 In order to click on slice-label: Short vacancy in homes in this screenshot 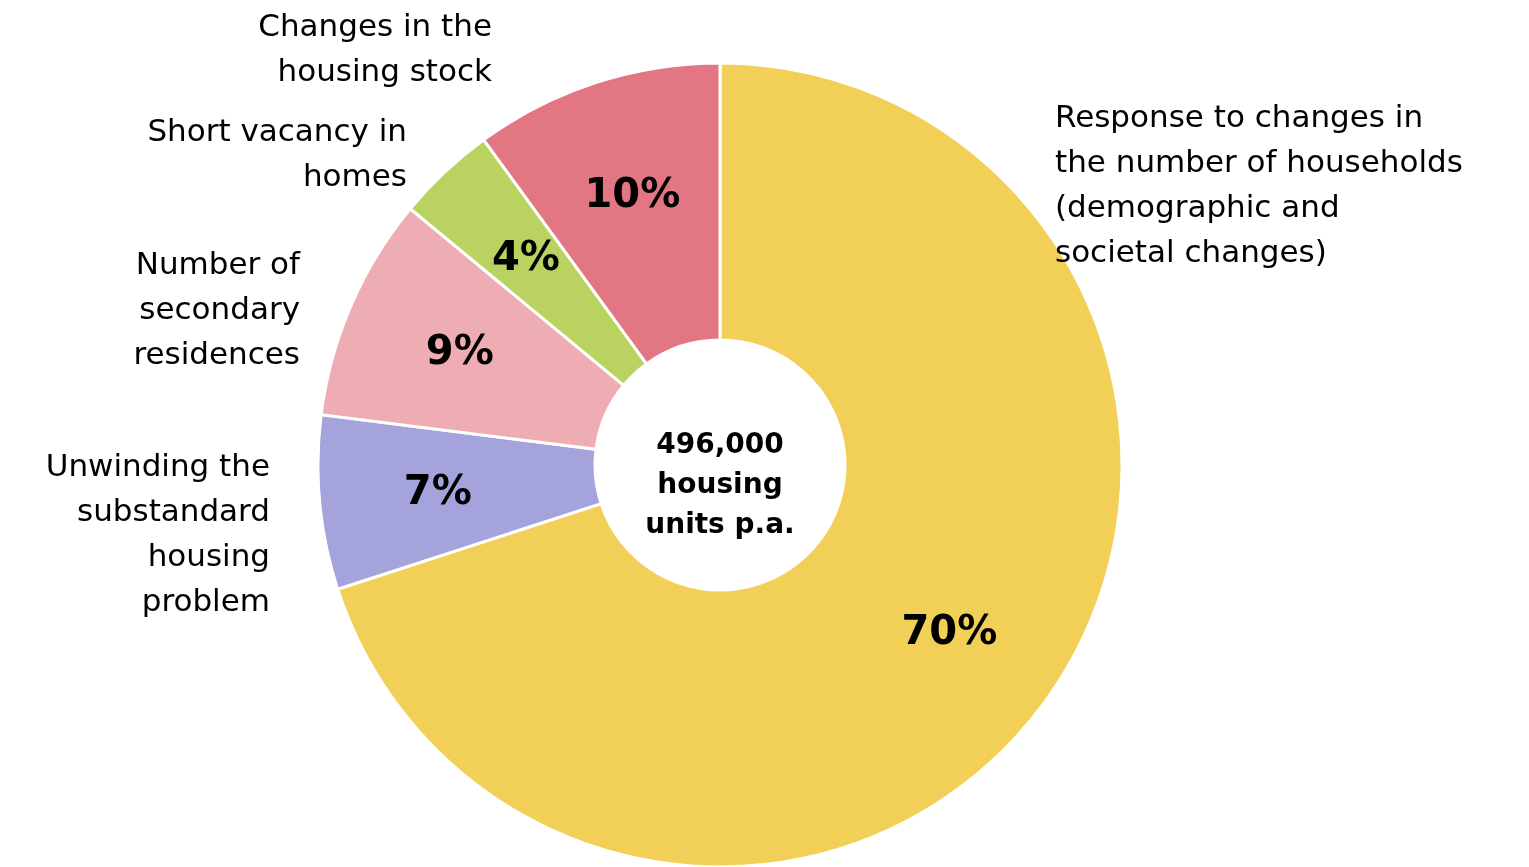, I will do `click(277, 152)`.